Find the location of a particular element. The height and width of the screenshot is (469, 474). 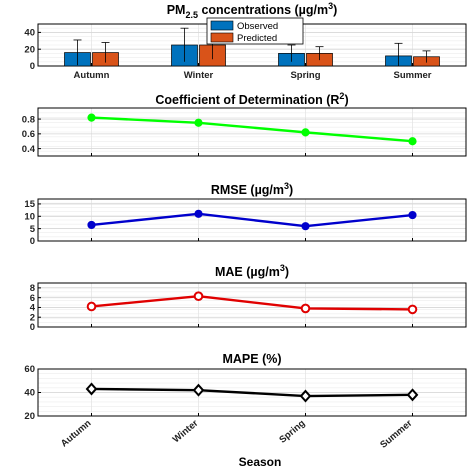

y-tick-label: 0.8 is located at coordinates (28, 119).